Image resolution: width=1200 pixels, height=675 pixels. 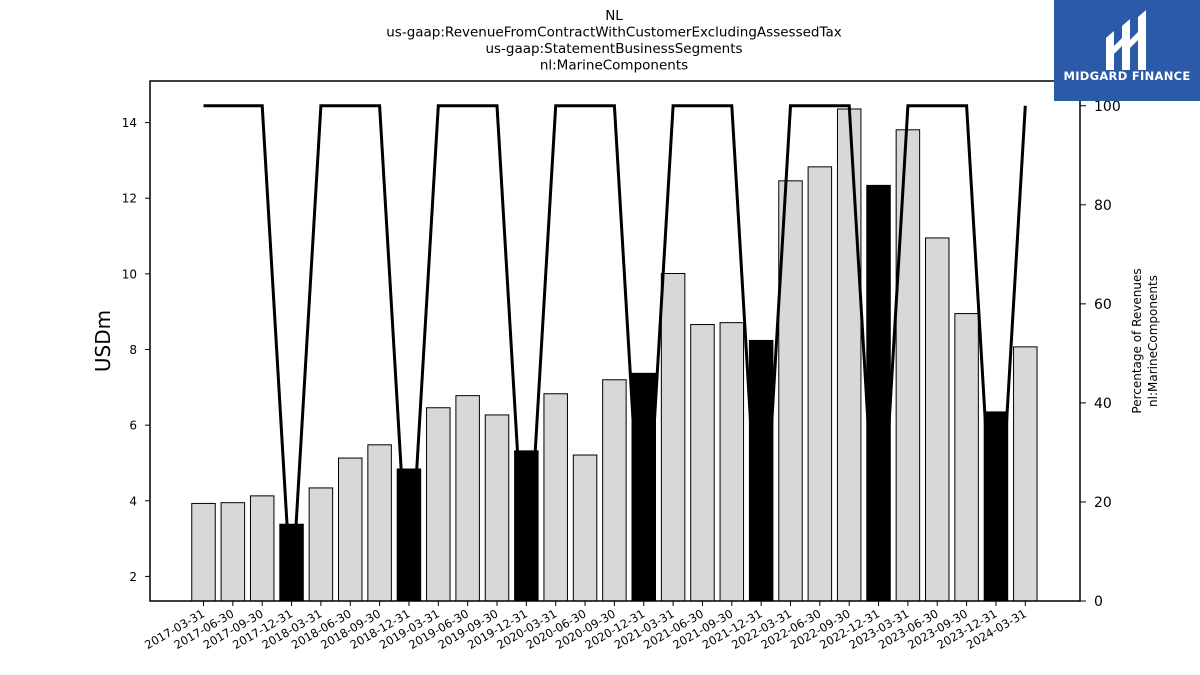 What do you see at coordinates (1103, 503) in the screenshot?
I see `y2-tick-label: 20` at bounding box center [1103, 503].